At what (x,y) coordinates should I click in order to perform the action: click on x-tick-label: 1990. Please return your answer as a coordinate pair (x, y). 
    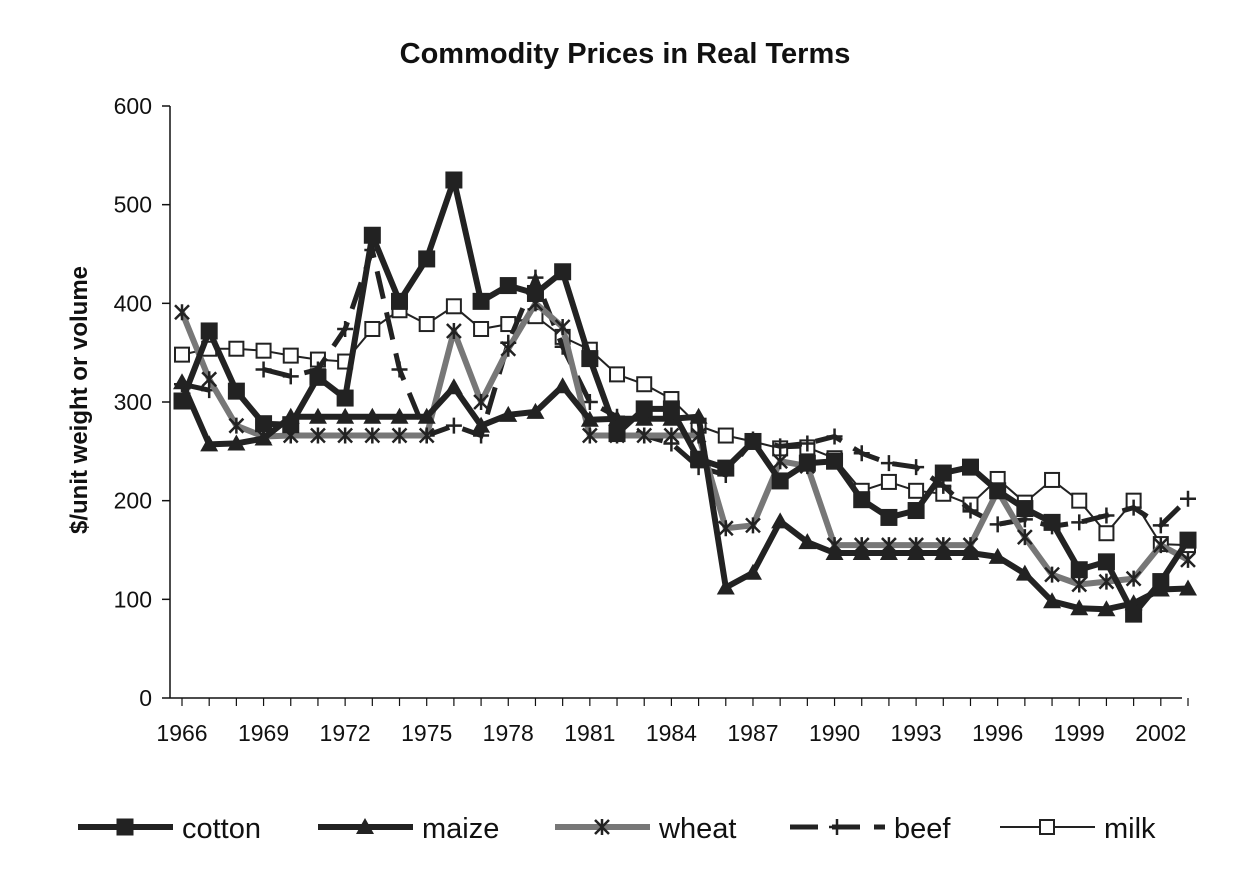
    Looking at the image, I should click on (834, 733).